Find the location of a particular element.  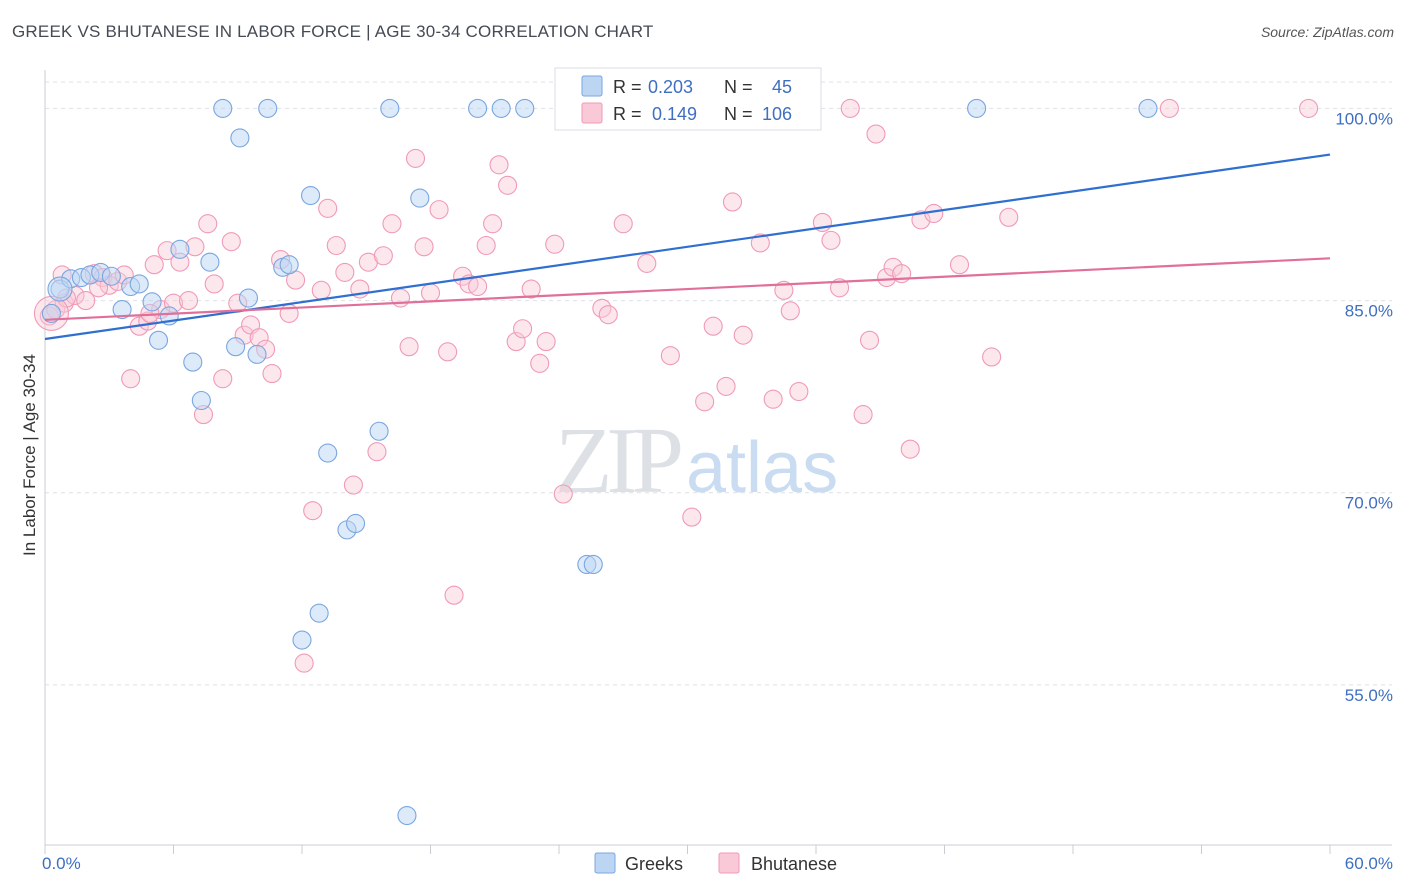

bhutanese-trend-line is located at coordinates (687, 289).